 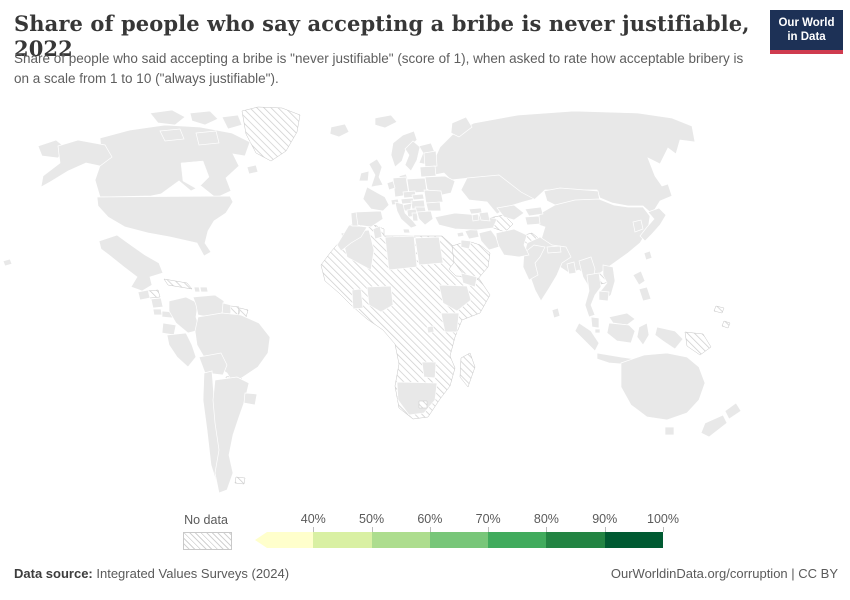 I want to click on region-madagascar, so click(x=467, y=370).